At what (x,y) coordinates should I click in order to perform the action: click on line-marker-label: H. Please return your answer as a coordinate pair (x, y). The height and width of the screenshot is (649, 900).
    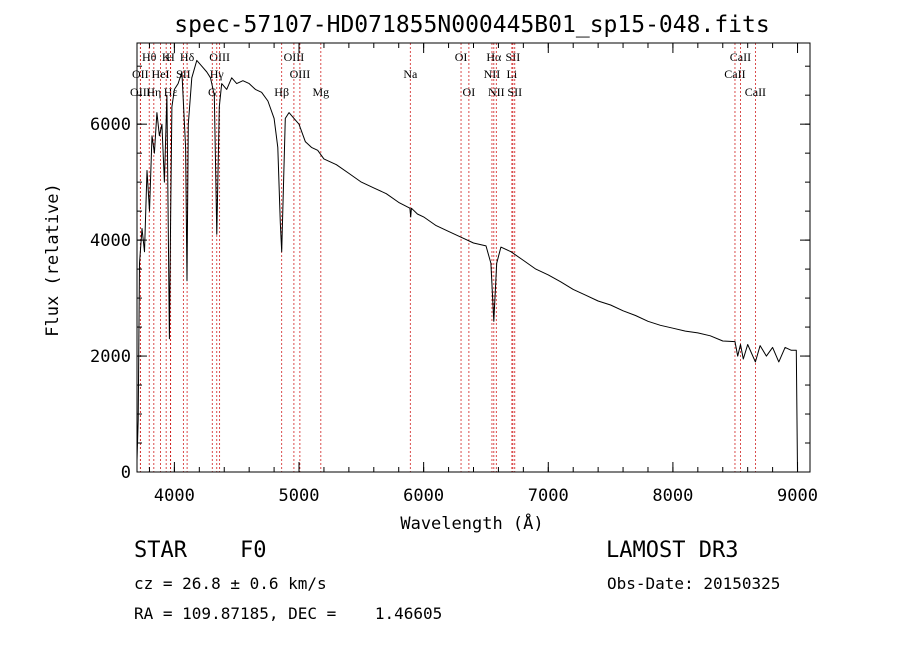
    Looking at the image, I should click on (170, 57).